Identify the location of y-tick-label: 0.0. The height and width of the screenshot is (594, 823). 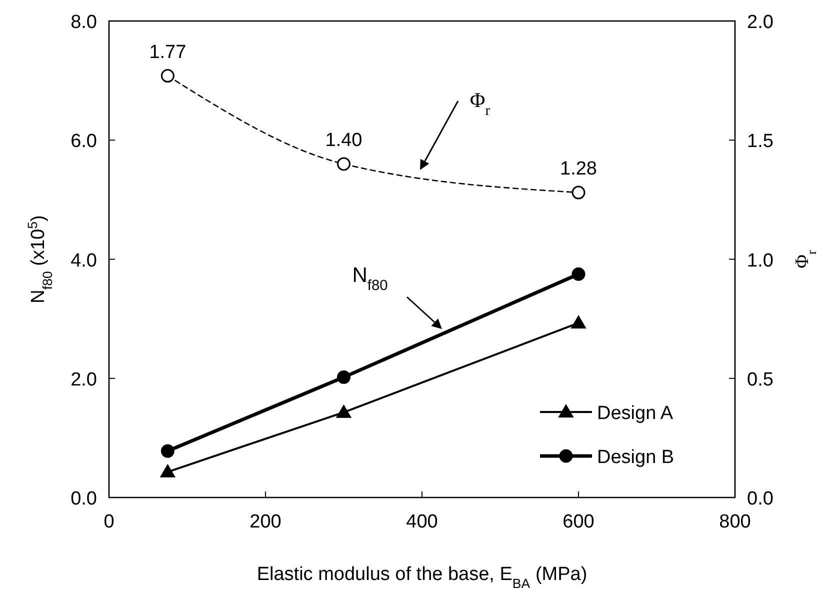
(83, 499).